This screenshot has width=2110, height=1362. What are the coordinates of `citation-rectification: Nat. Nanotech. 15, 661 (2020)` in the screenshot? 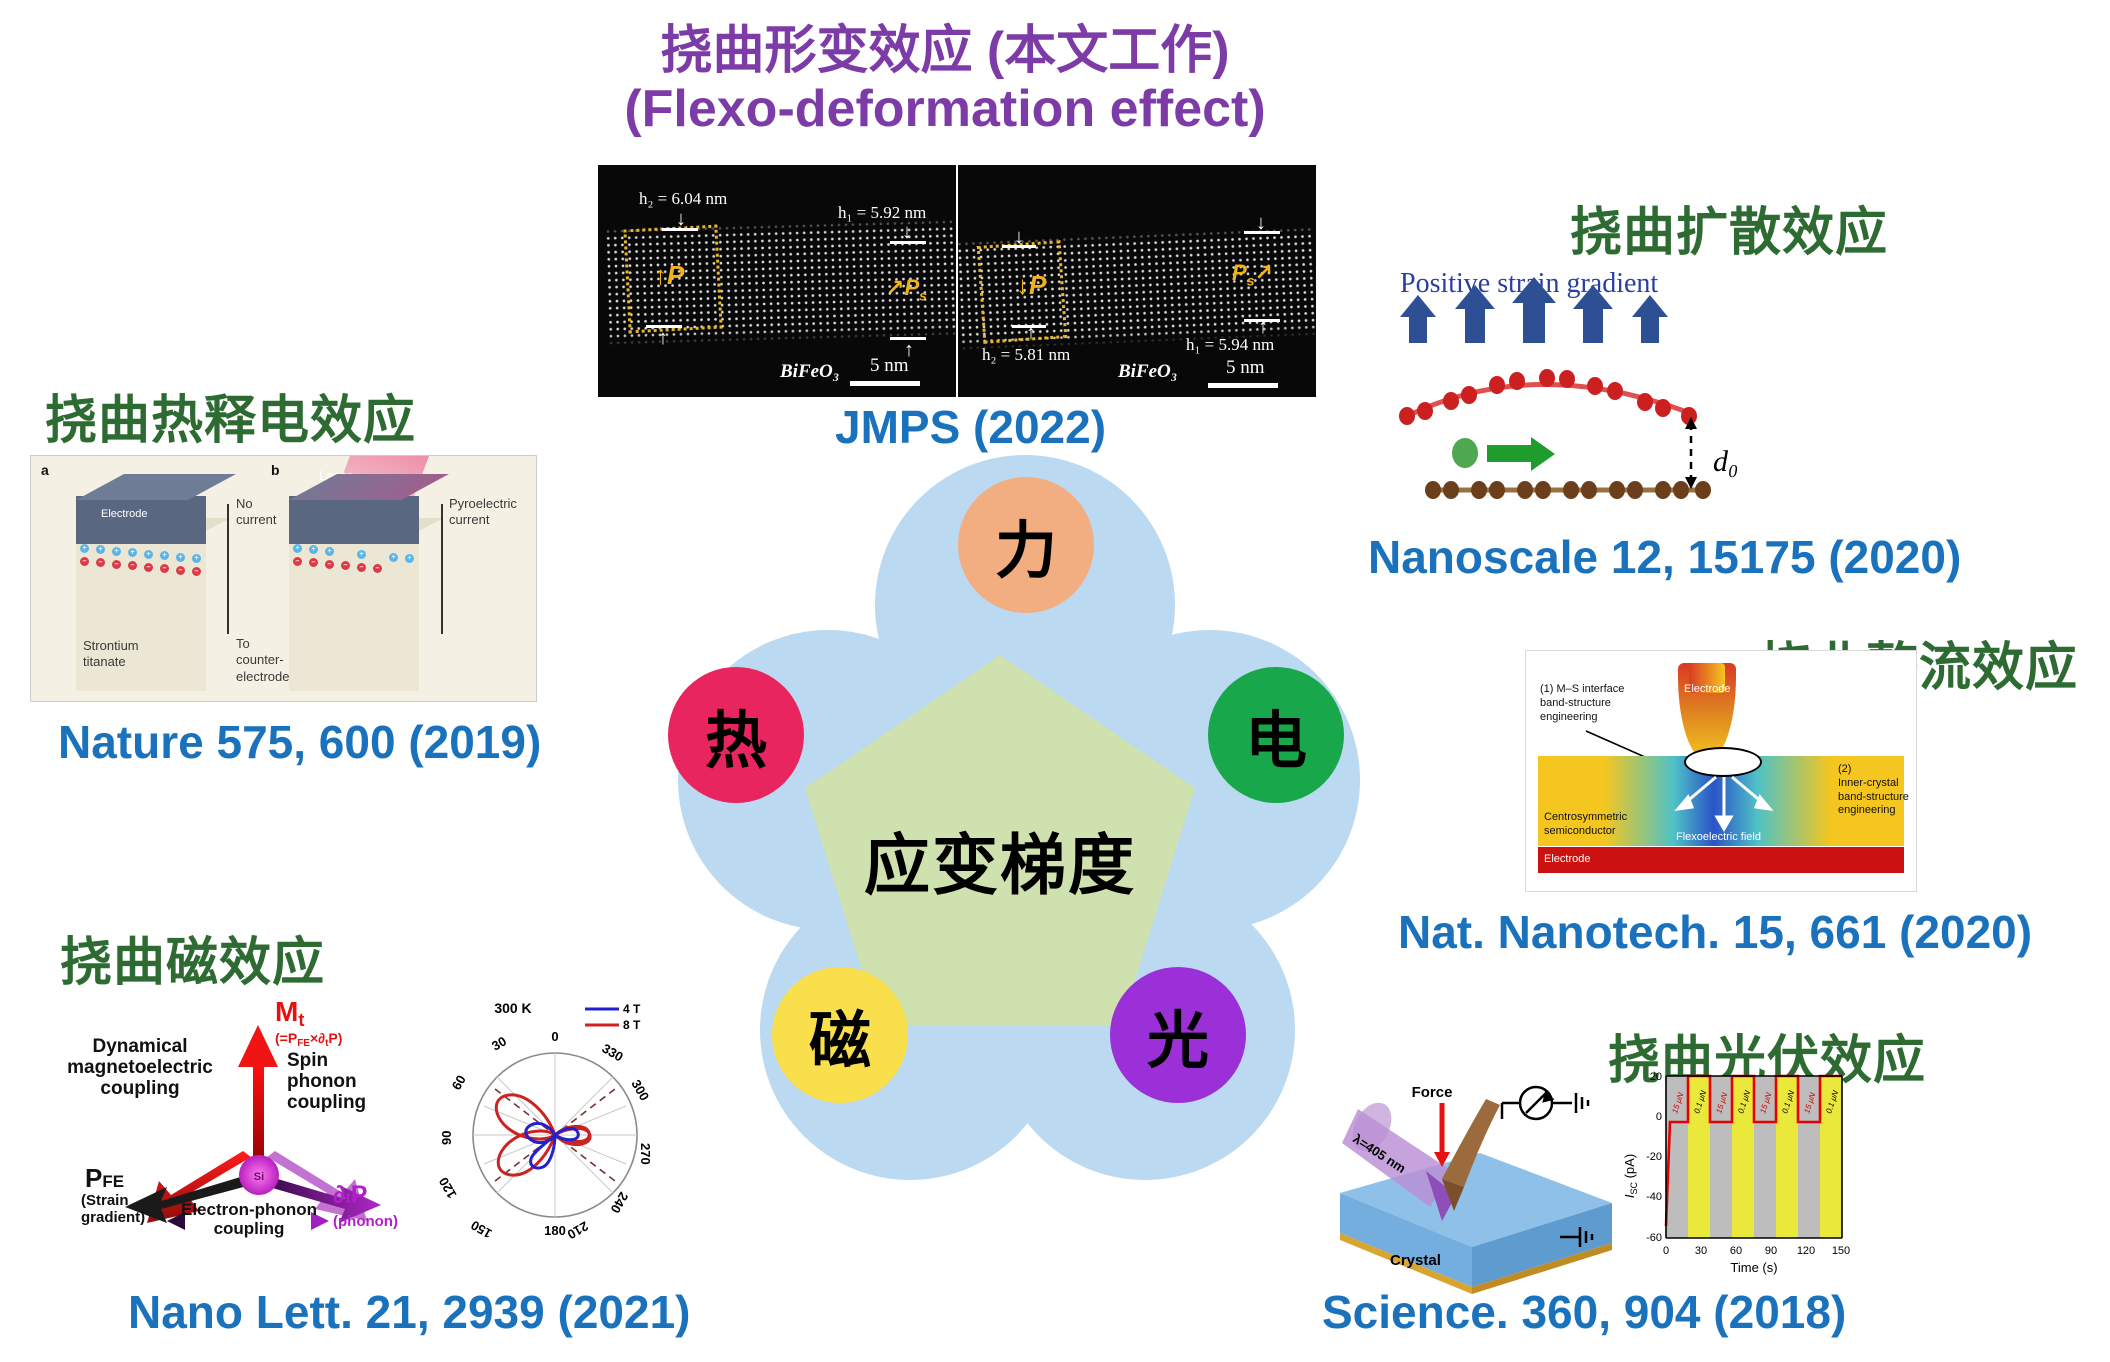 It's located at (1715, 932).